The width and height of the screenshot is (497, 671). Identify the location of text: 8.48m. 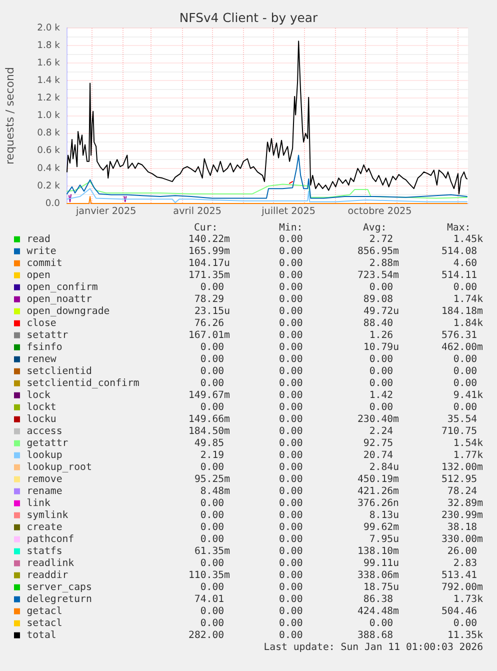
(215, 491).